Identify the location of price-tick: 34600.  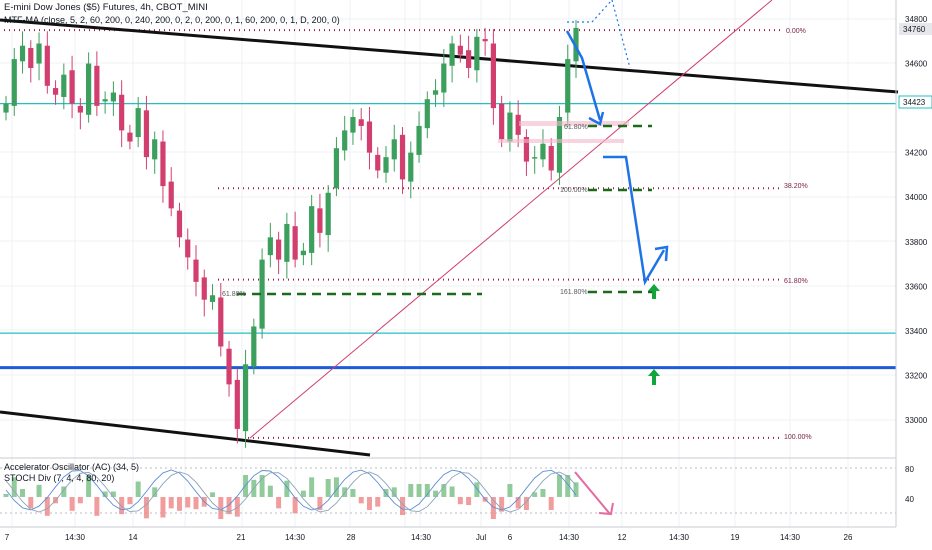
(916, 64).